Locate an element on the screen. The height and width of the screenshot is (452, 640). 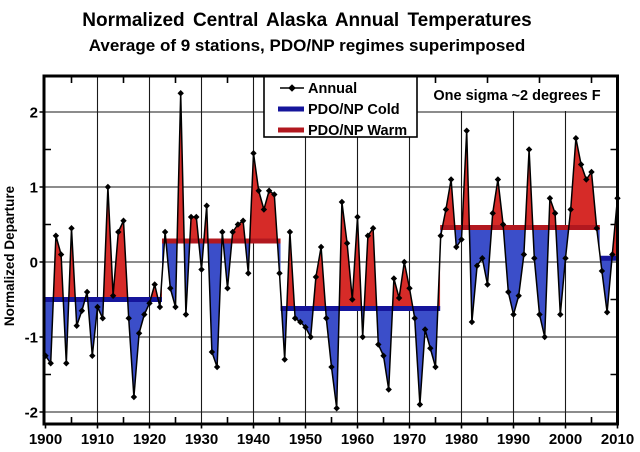
x-tick-label-1900: 1900 is located at coordinates (45, 439).